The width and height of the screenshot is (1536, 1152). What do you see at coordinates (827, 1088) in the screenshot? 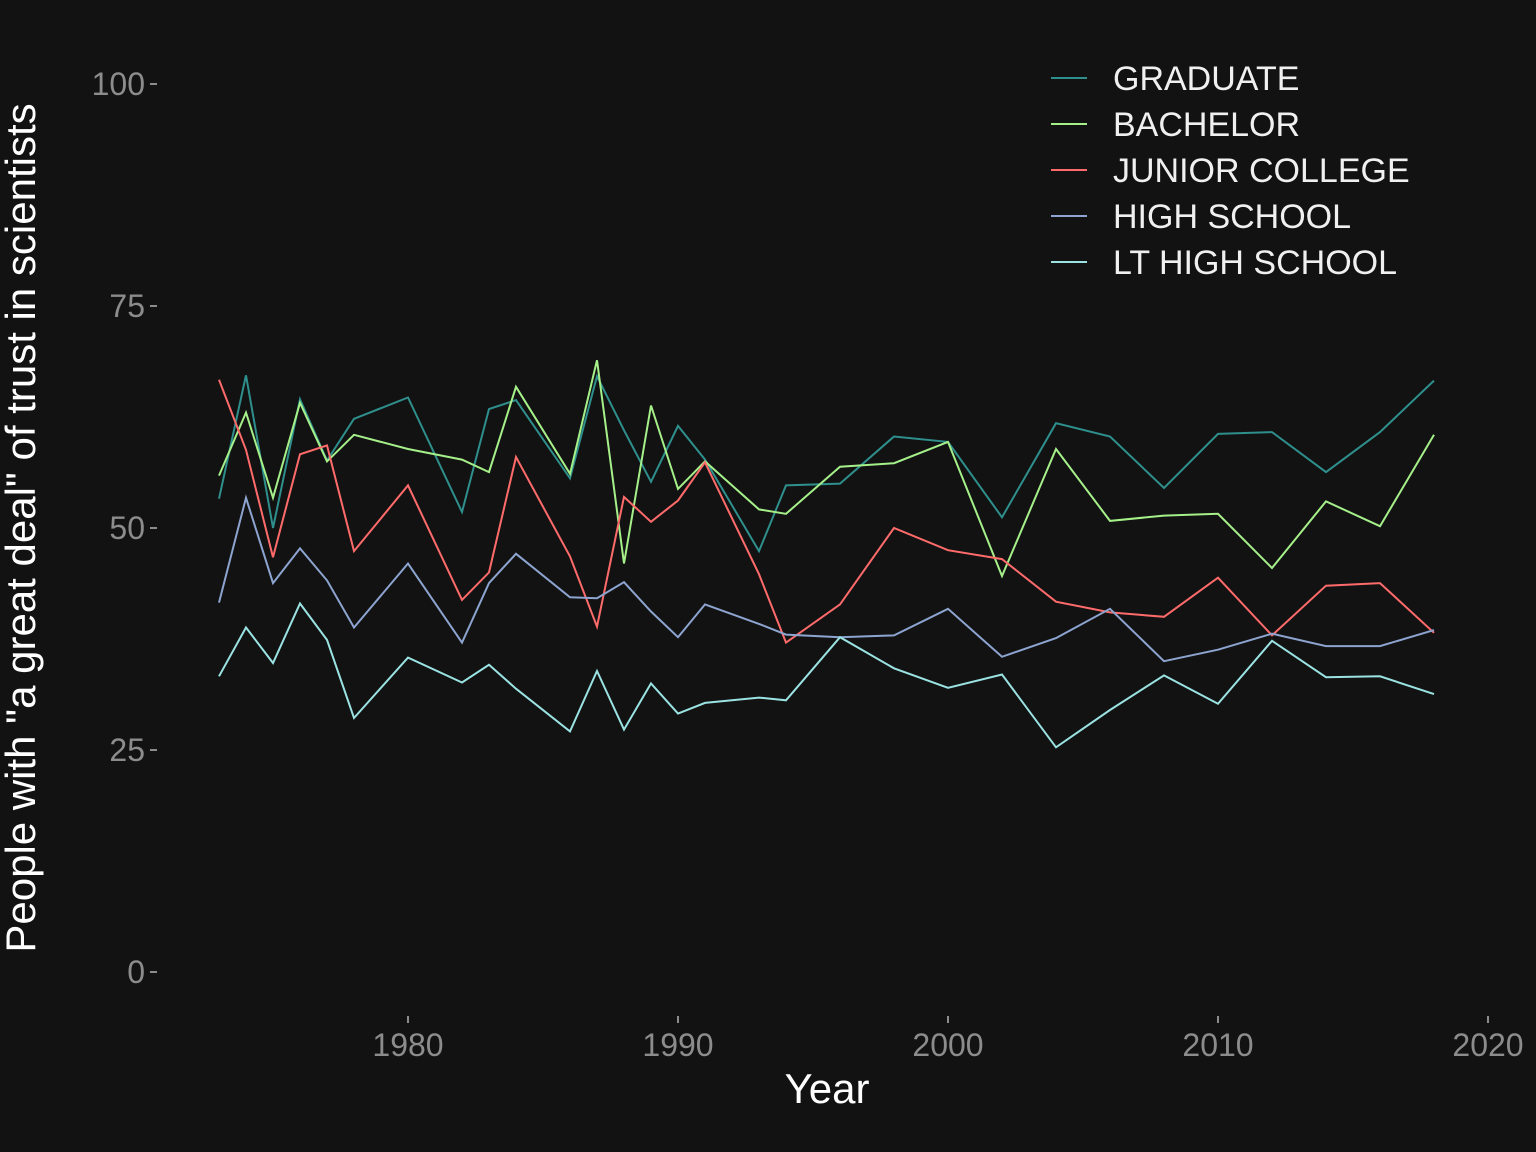
I see `x-axis-title: Year` at bounding box center [827, 1088].